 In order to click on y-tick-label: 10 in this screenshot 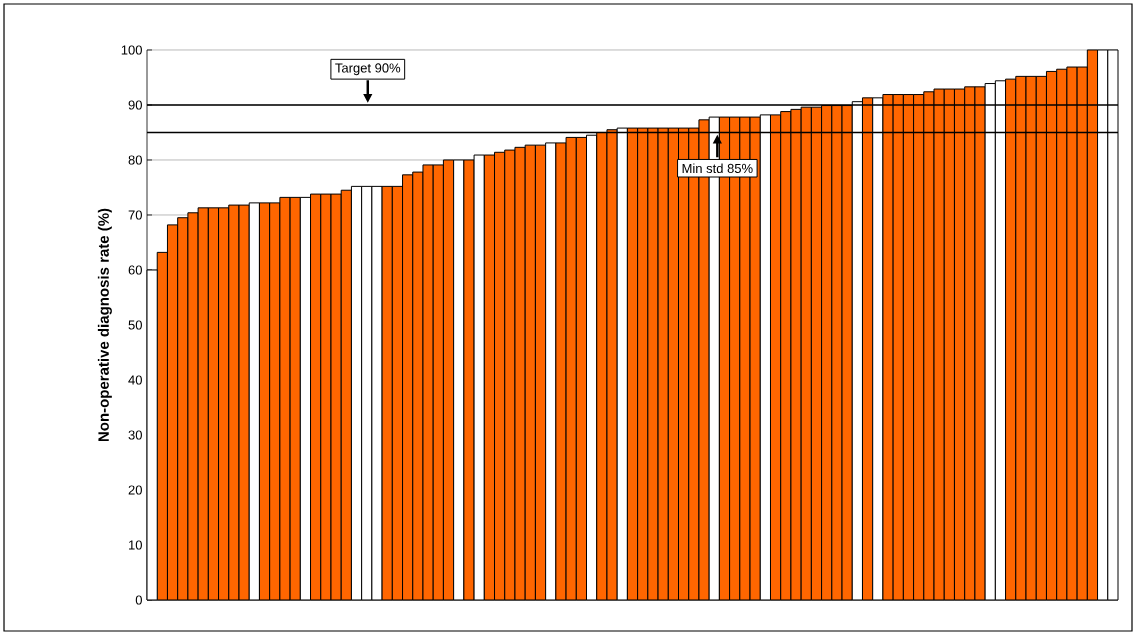, I will do `click(135, 545)`.